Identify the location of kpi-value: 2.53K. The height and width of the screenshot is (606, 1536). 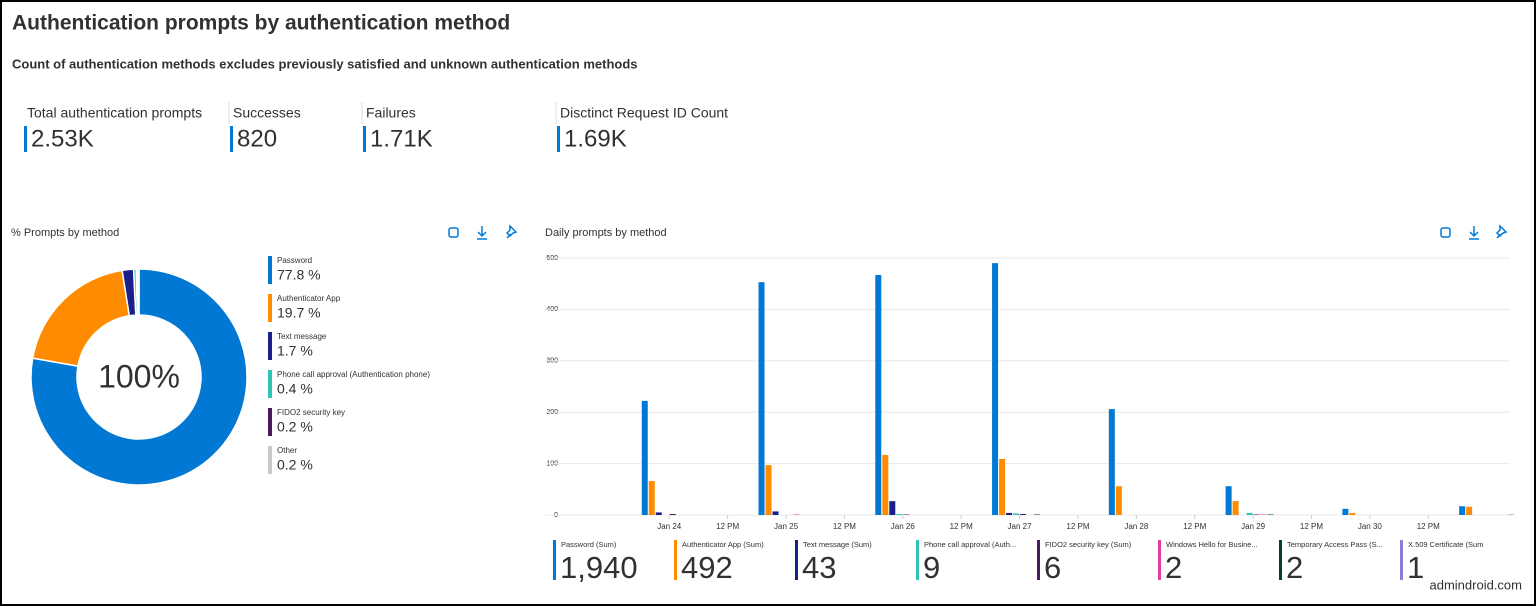
(62, 138).